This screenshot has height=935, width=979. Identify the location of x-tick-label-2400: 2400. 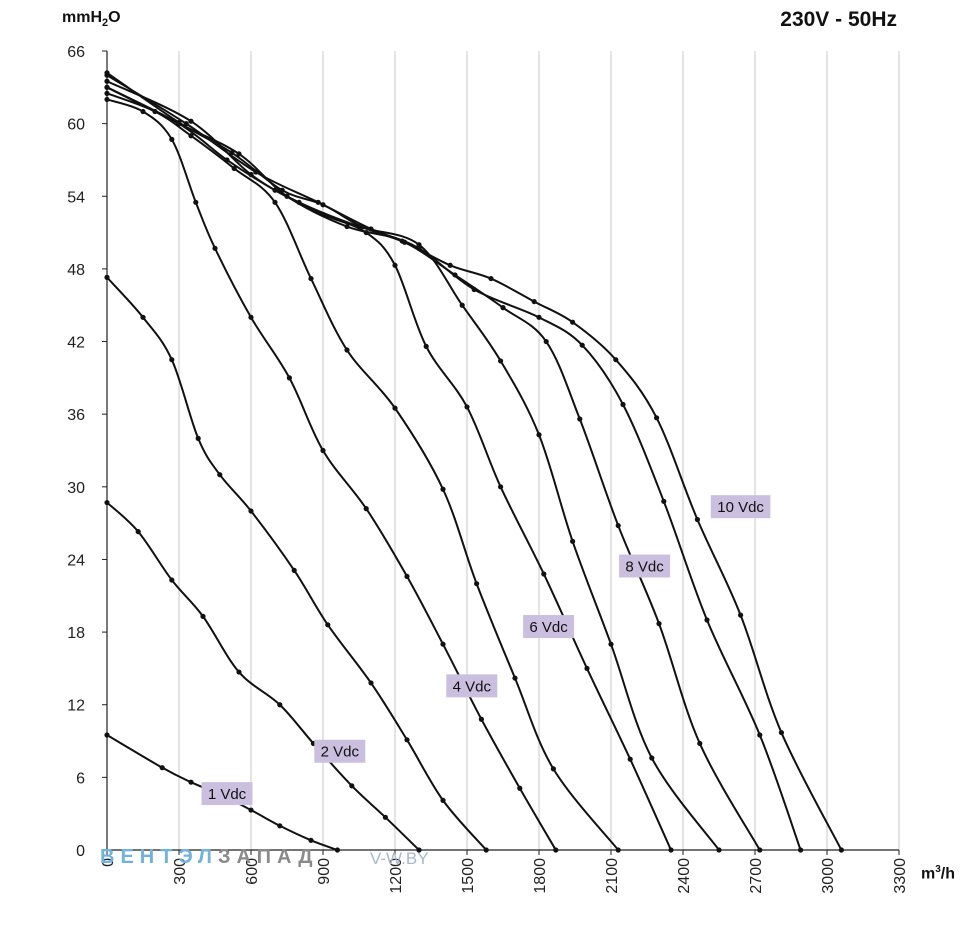
(684, 876).